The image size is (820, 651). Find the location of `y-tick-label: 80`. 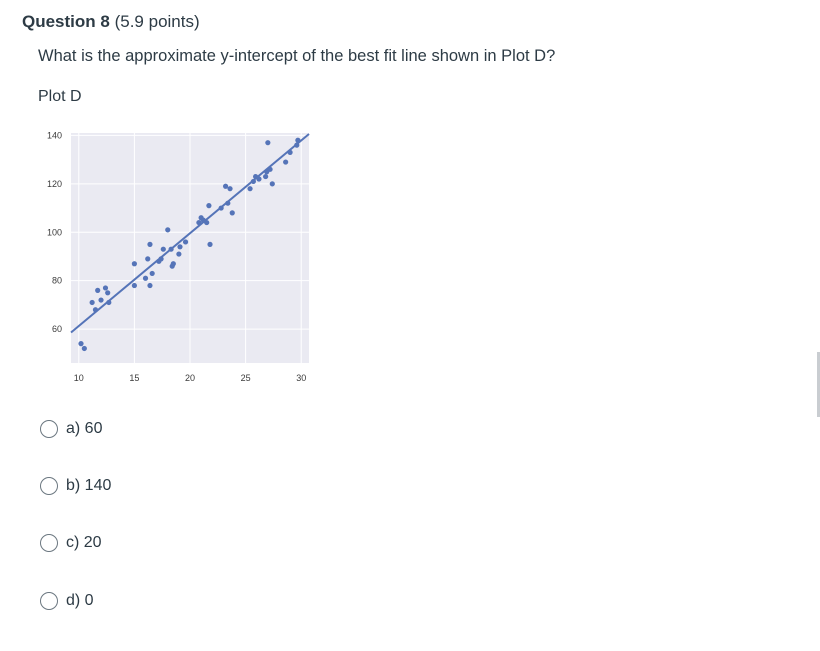

y-tick-label: 80 is located at coordinates (57, 281).